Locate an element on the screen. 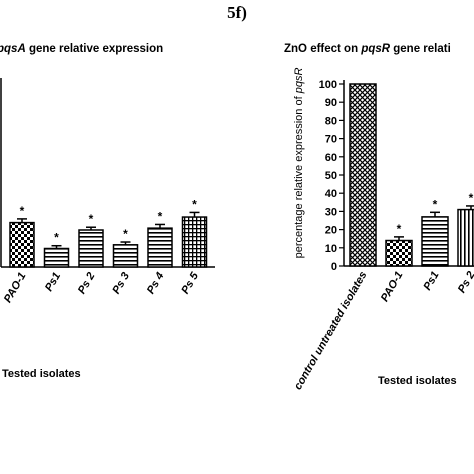 The height and width of the screenshot is (474, 474). y-tick-label: 50 is located at coordinates (331, 176).